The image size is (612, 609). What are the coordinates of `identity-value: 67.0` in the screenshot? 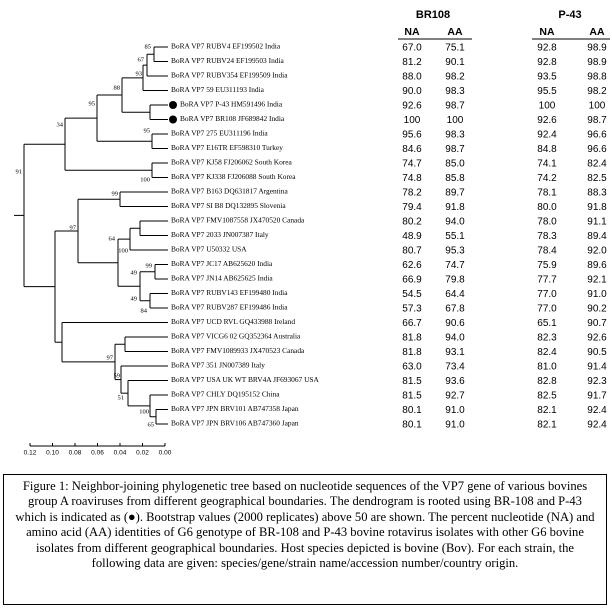 It's located at (412, 48).